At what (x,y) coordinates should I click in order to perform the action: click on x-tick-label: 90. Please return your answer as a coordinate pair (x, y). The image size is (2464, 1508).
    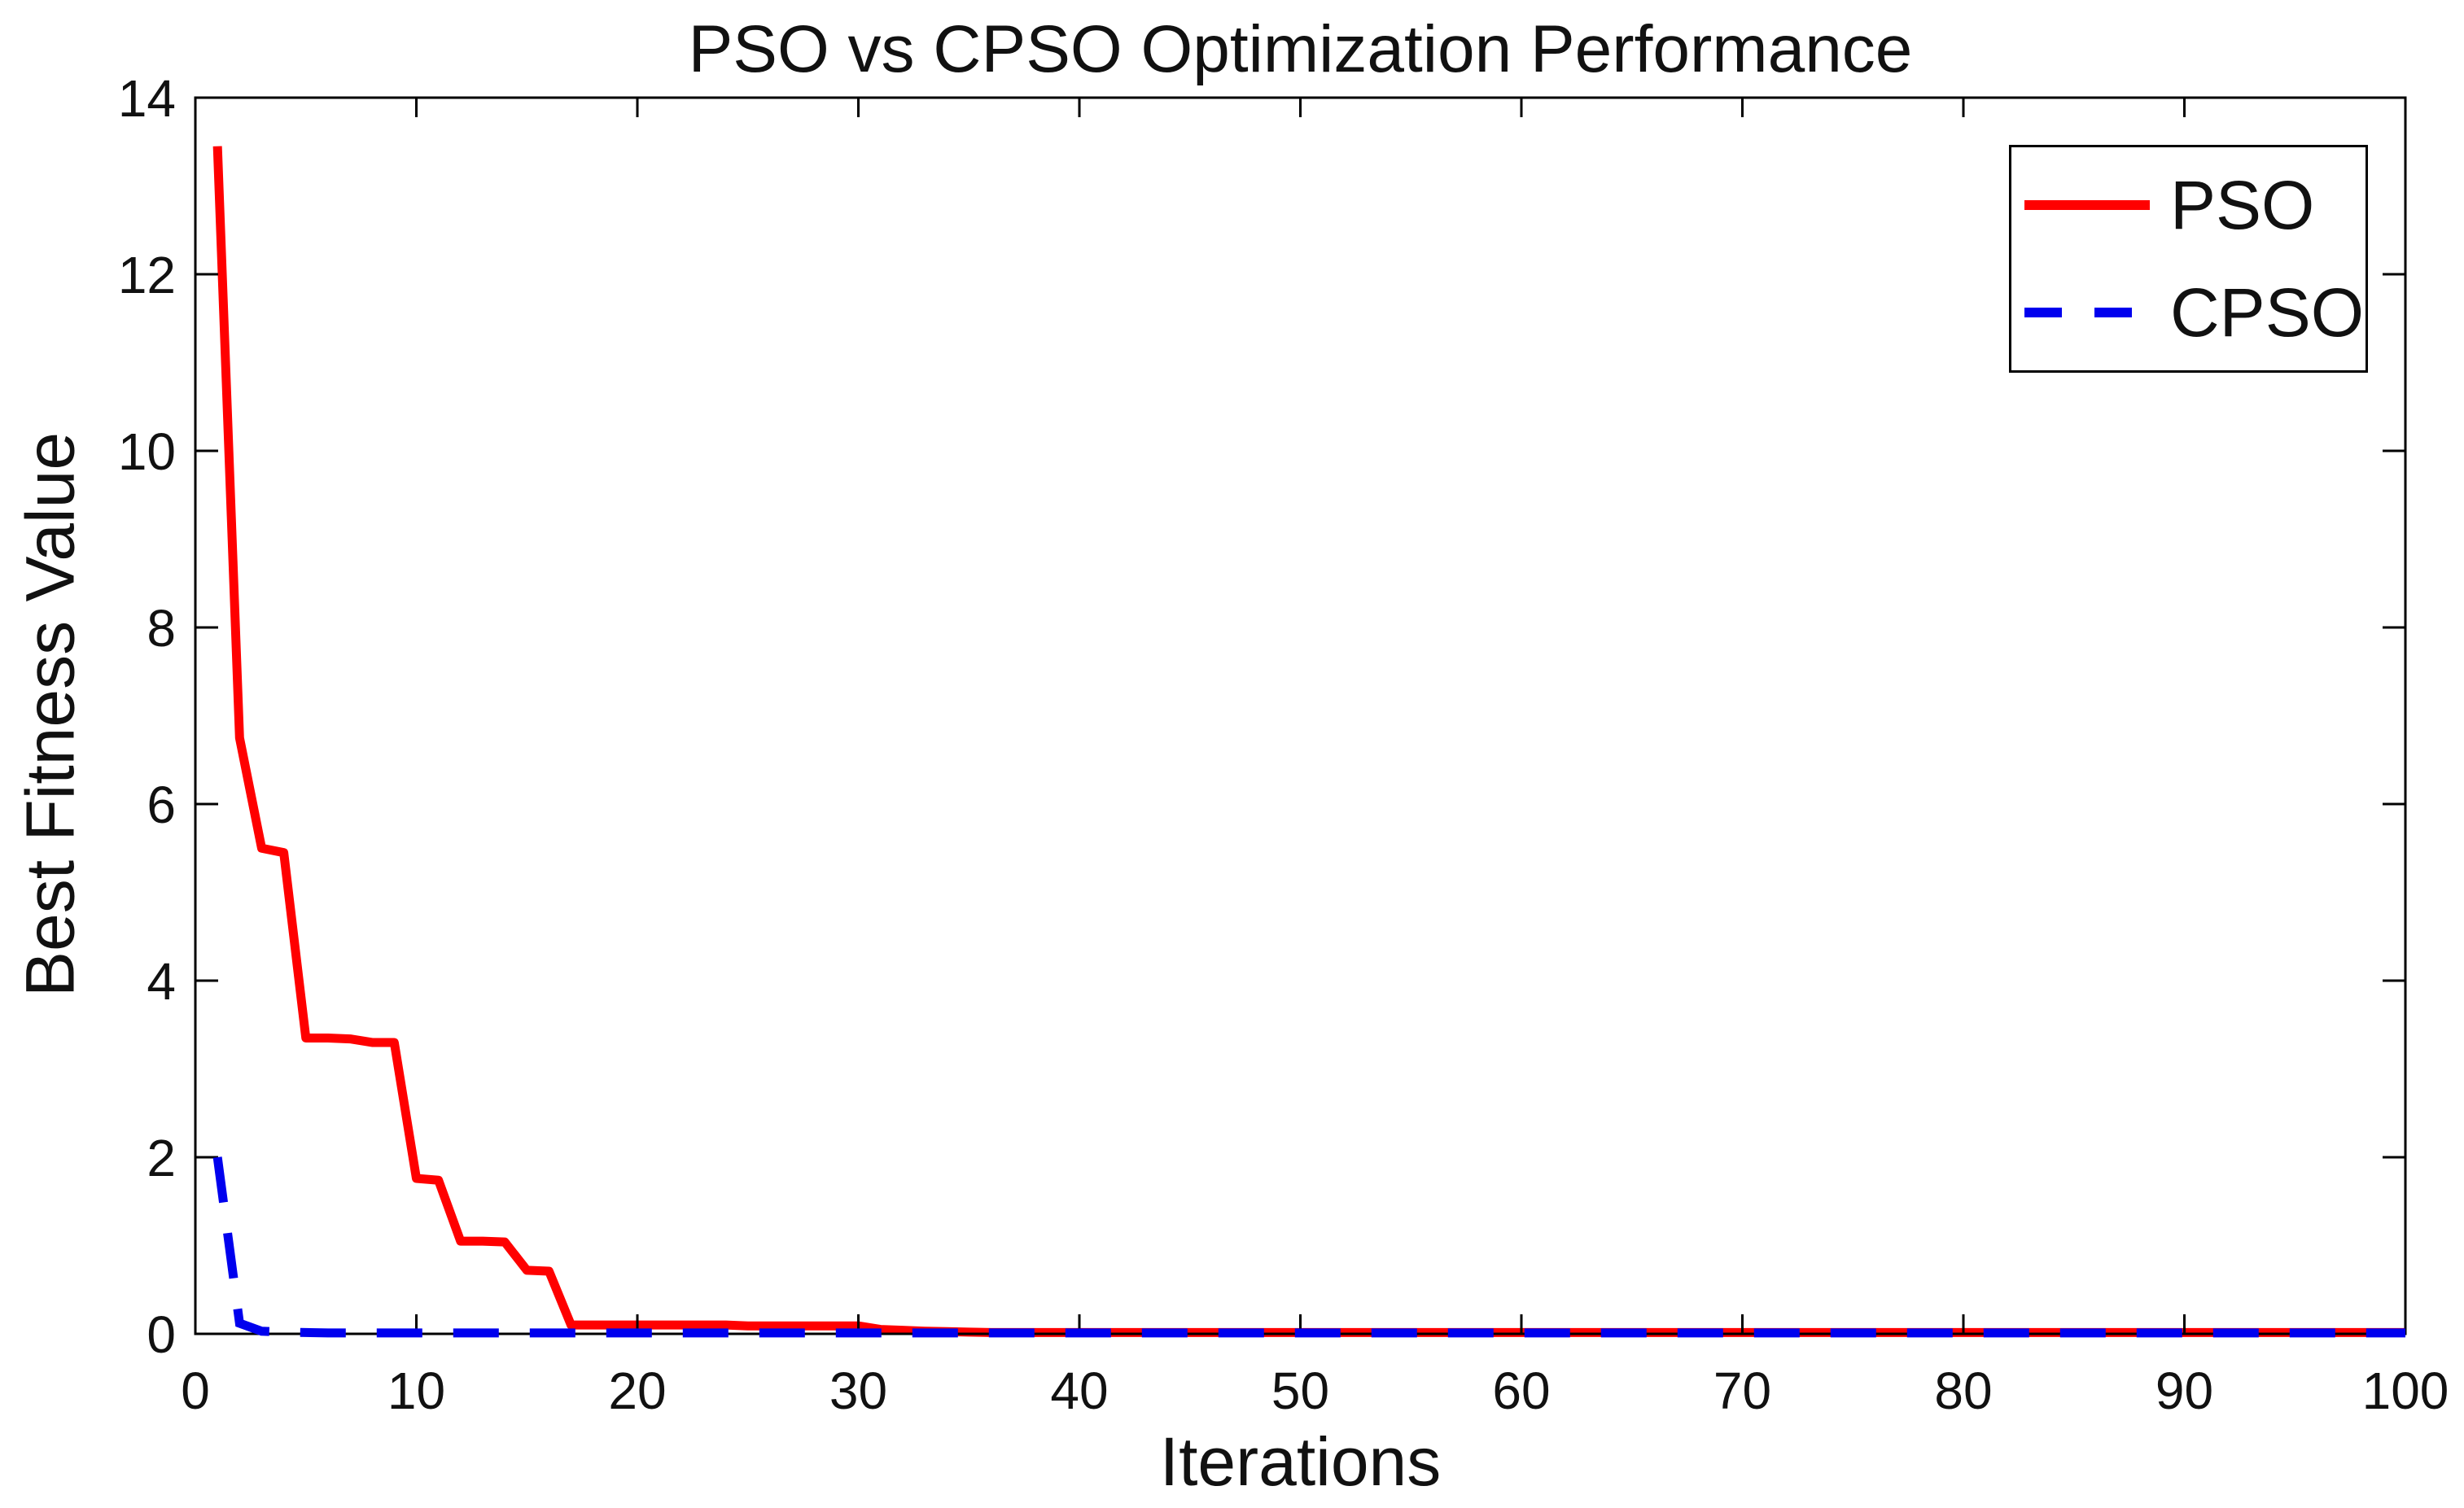
    Looking at the image, I should click on (2184, 1391).